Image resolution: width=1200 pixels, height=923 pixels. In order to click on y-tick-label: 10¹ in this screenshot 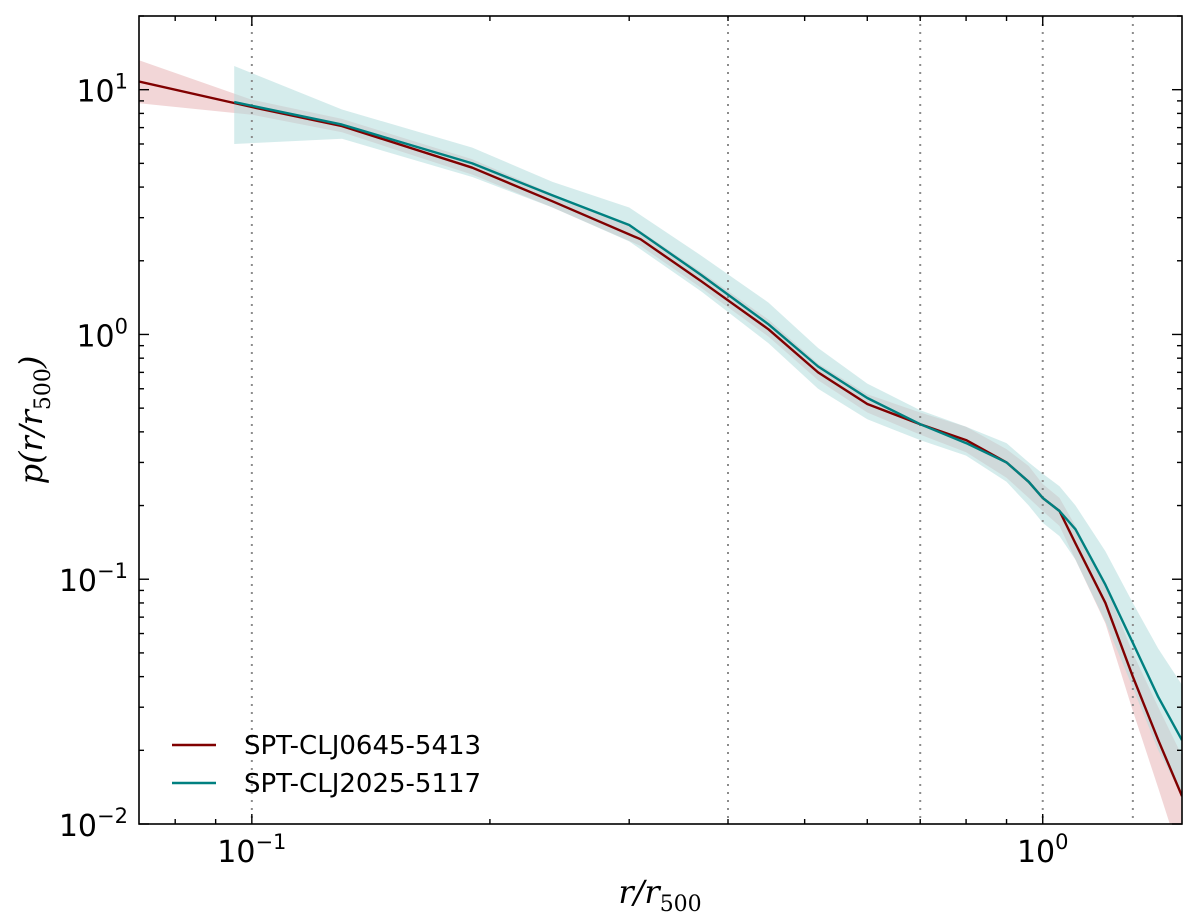, I will do `click(102, 90)`.